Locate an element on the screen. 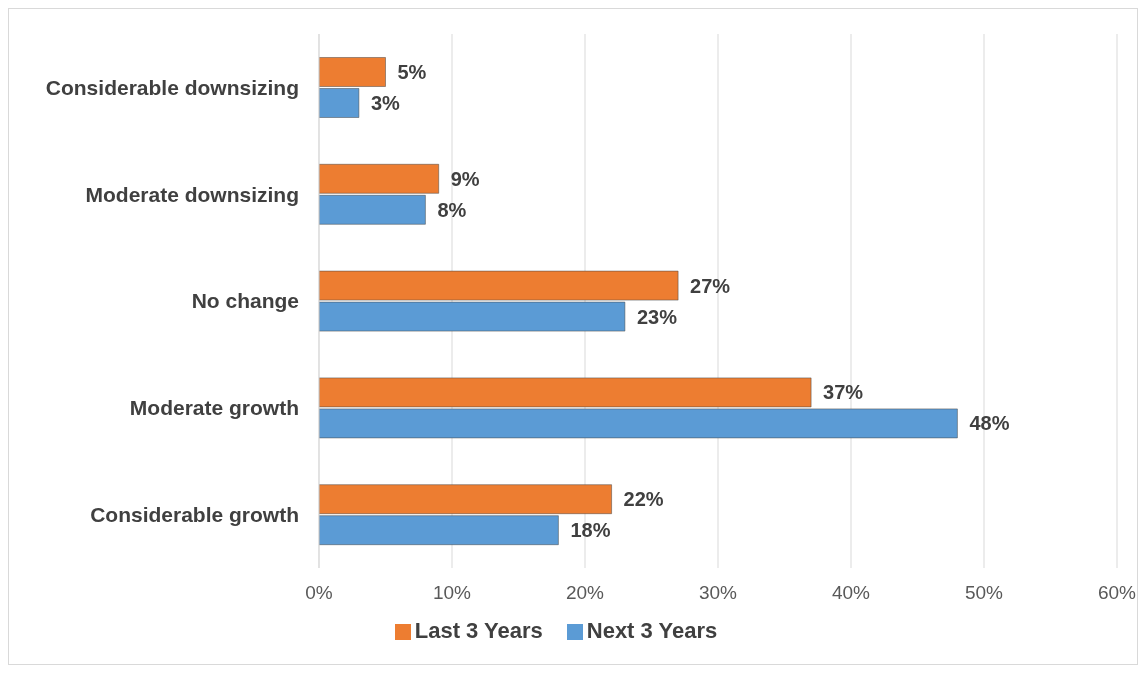  data-label: 22% is located at coordinates (643, 499).